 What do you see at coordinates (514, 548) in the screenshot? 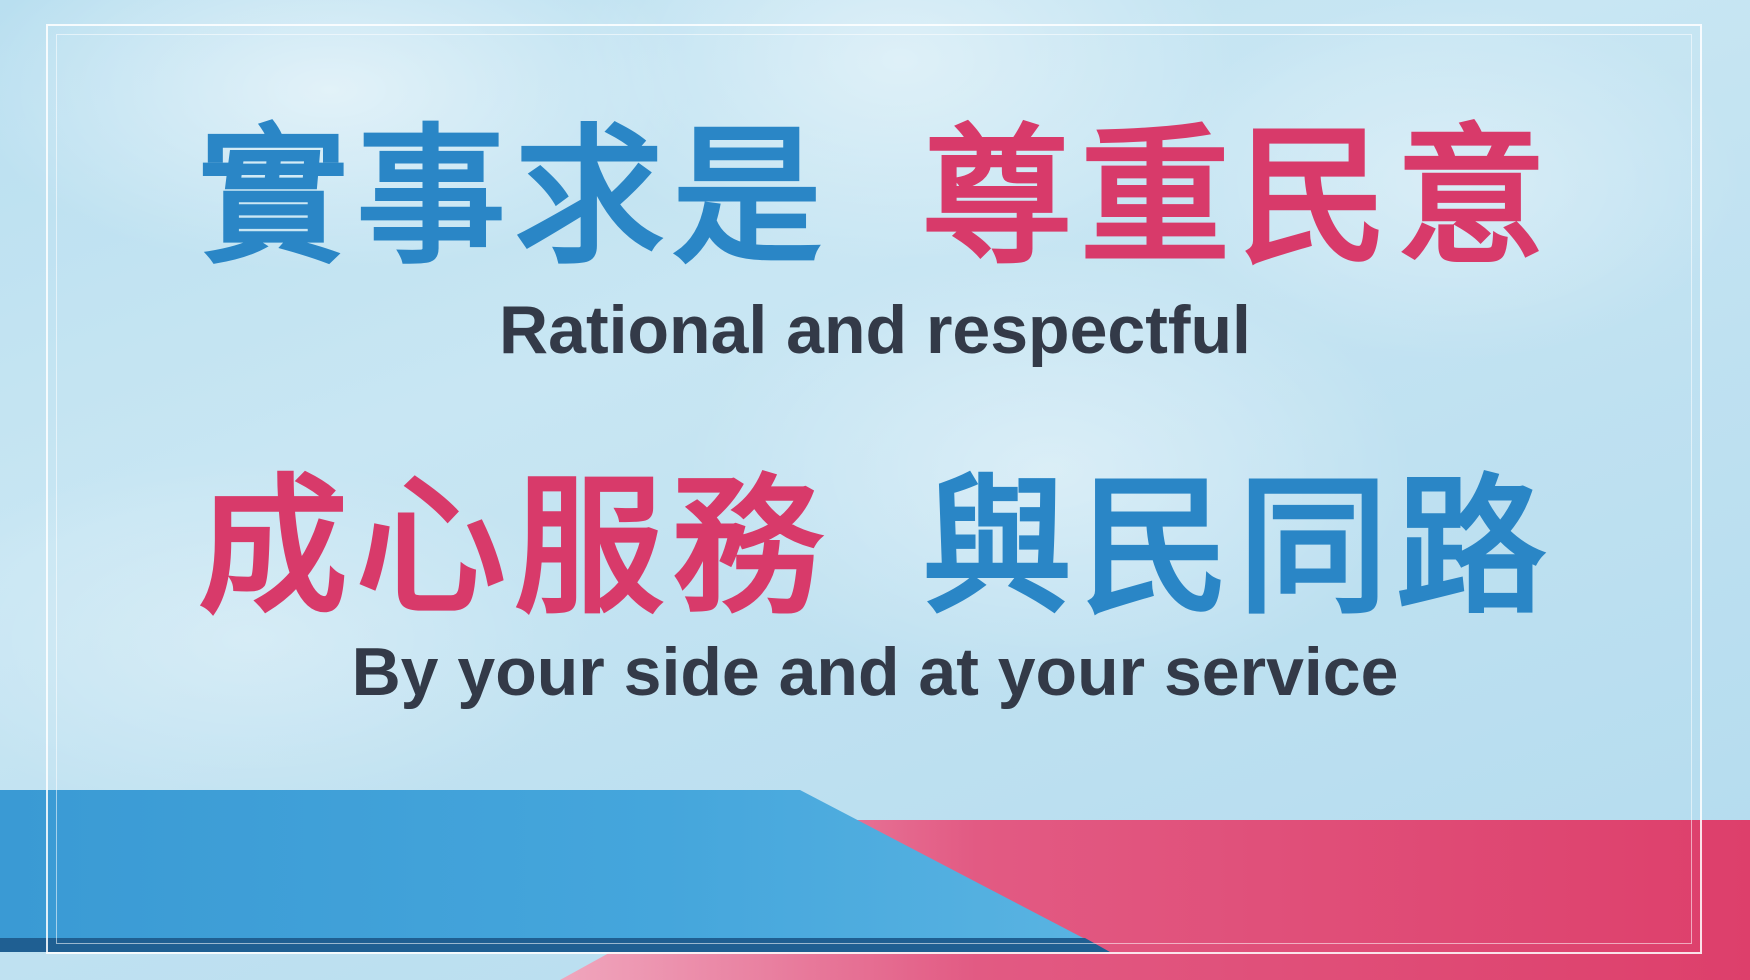
I see `slogan-chinese-2-left: 成心服務` at bounding box center [514, 548].